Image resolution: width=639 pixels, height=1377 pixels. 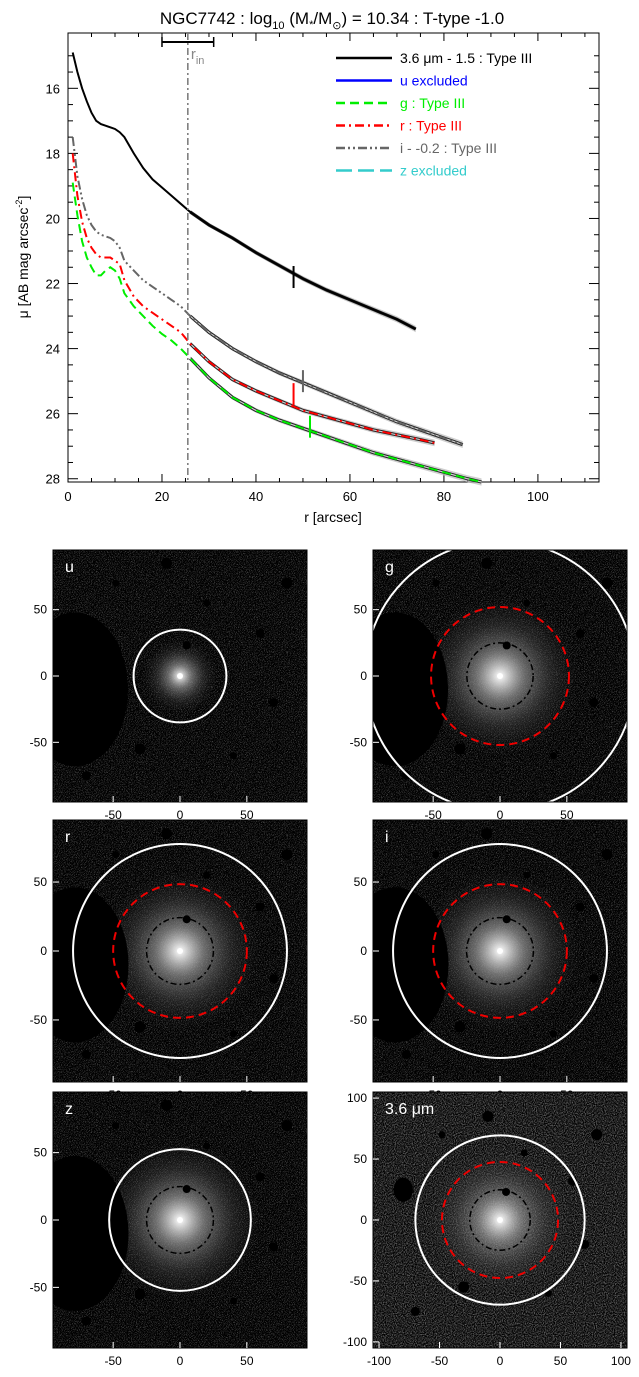 I want to click on x-tick-label: 0, so click(x=67, y=496).